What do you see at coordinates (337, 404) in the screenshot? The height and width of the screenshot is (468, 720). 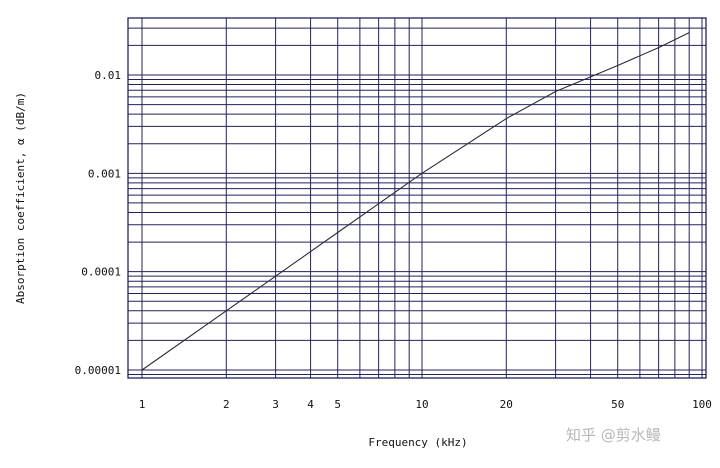 I see `x-tick-label: 5` at bounding box center [337, 404].